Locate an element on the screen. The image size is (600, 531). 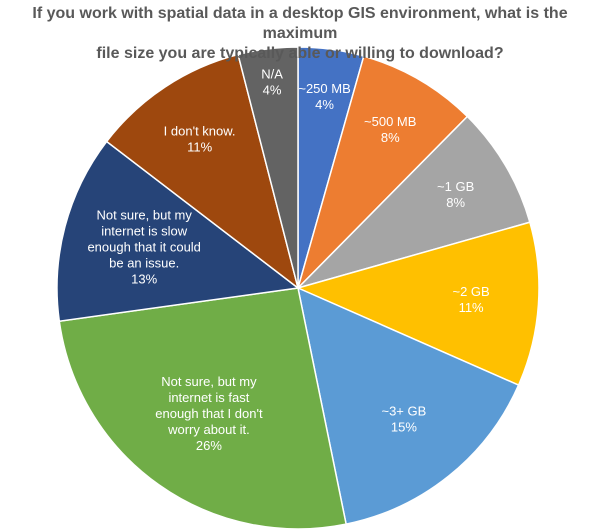
slice-category-label: internet is fast is located at coordinates (208, 397).